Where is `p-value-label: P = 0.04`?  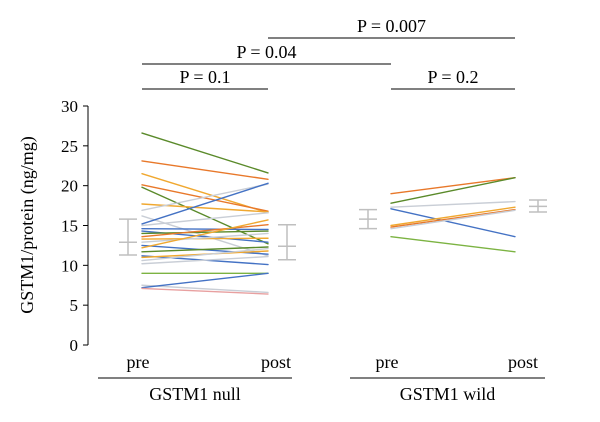
p-value-label: P = 0.04 is located at coordinates (267, 52).